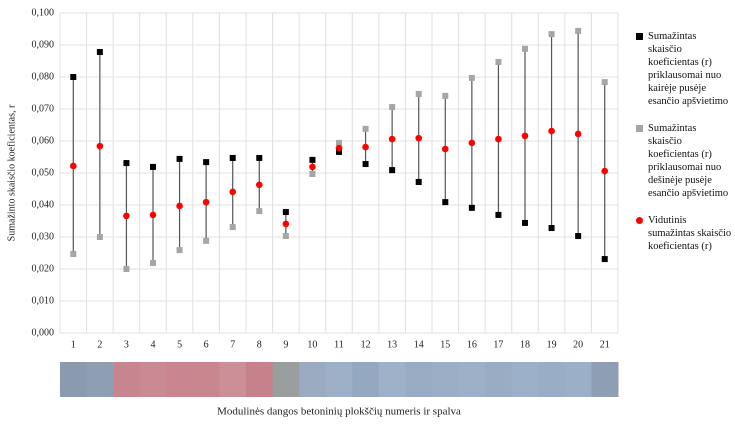 The width and height of the screenshot is (735, 424). I want to click on x-tick-label: 21, so click(605, 344).